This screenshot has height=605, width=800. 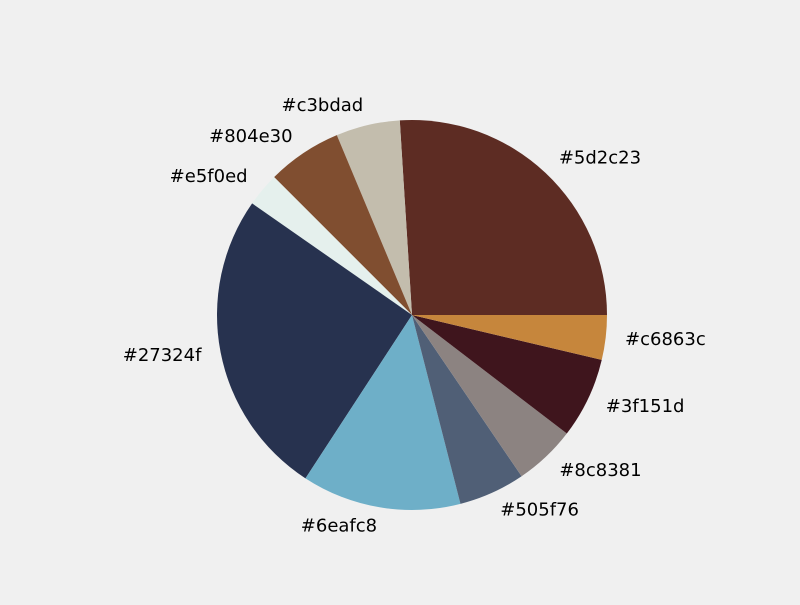 I want to click on slice-label: #6eafc8, so click(x=339, y=526).